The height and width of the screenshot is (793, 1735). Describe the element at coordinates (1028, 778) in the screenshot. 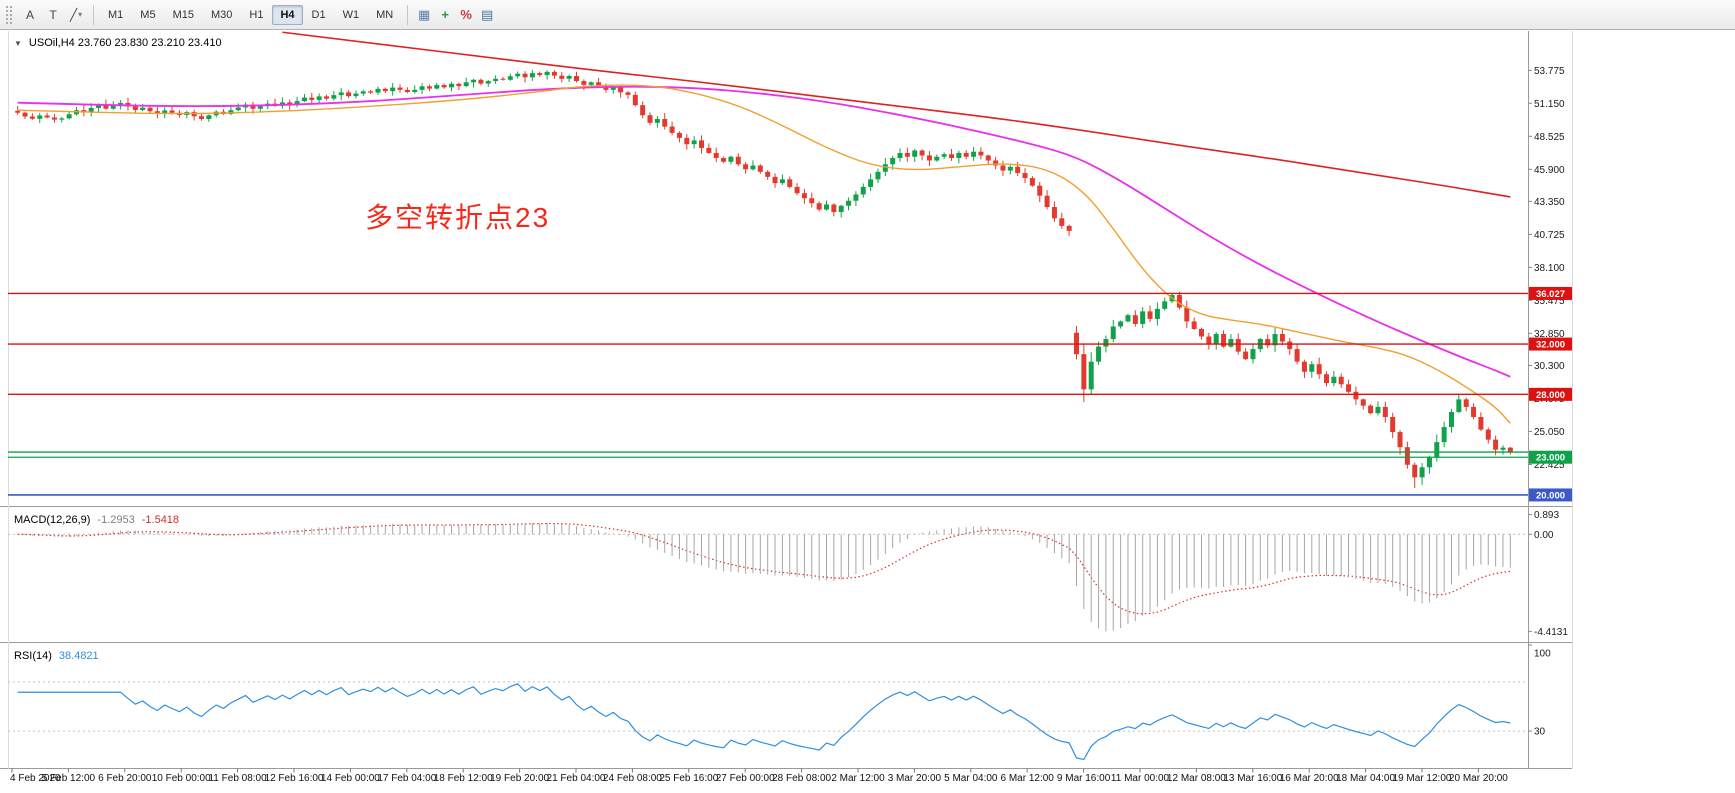

I see `time-label: 6 Mar 12:00` at that location.